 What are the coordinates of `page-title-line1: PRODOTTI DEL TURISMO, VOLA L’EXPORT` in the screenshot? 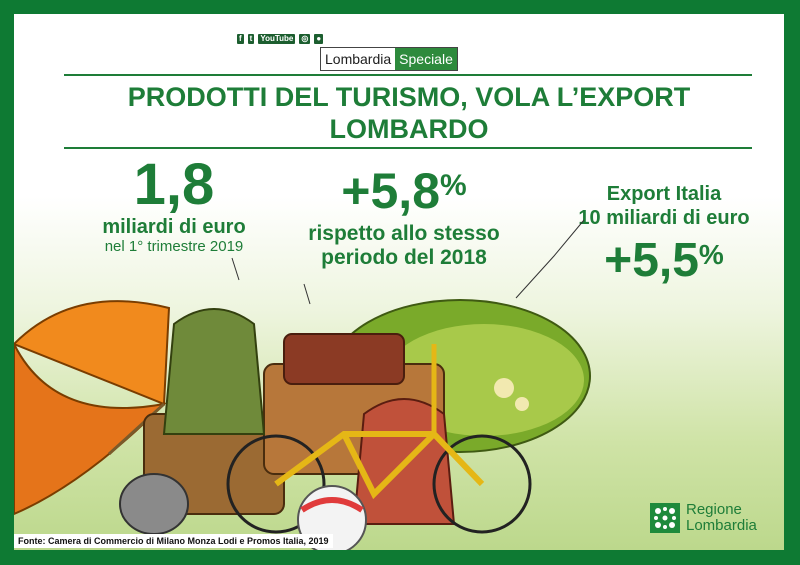 It's located at (409, 97).